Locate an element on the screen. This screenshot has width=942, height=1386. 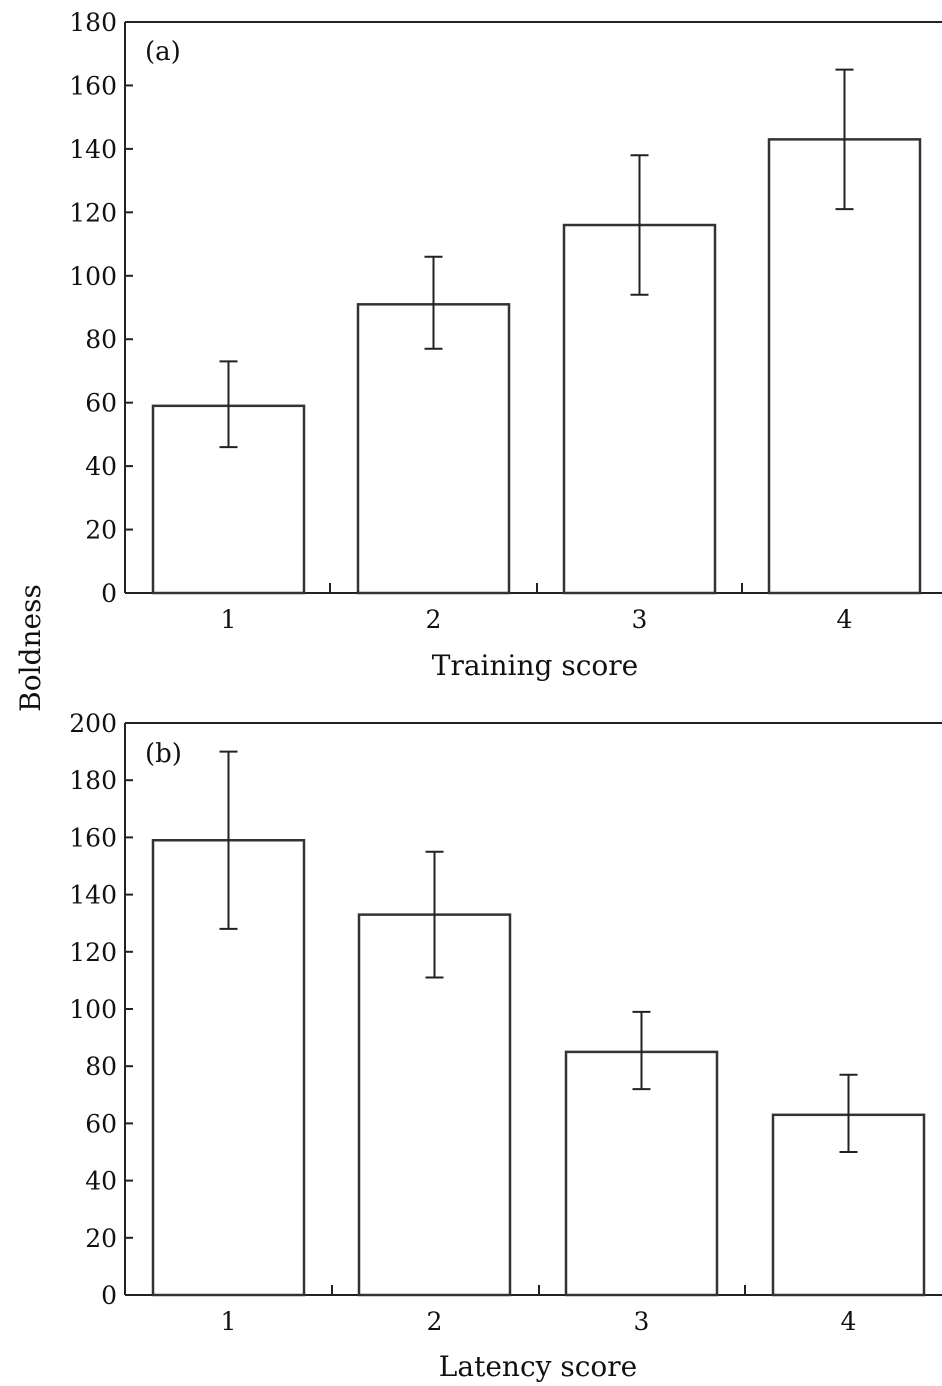
panel-b-y-tick-label: 160 is located at coordinates (93, 837).